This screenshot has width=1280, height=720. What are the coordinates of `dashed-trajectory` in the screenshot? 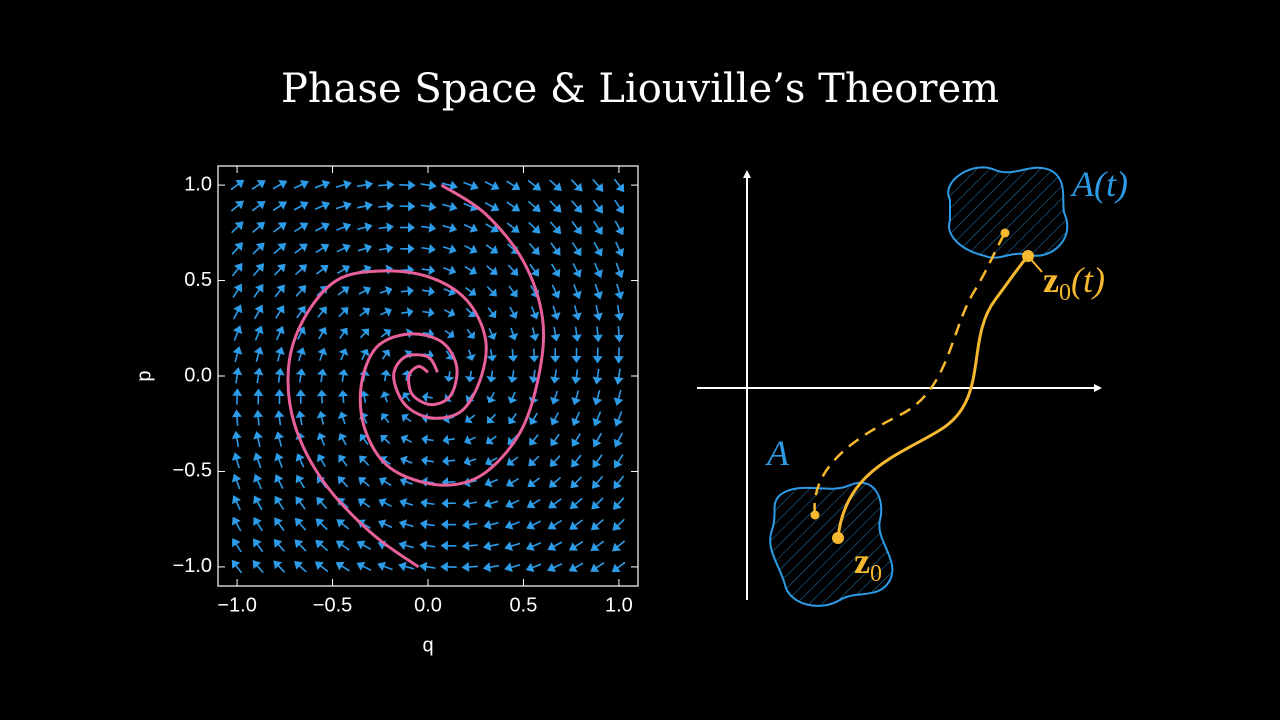 It's located at (910, 374).